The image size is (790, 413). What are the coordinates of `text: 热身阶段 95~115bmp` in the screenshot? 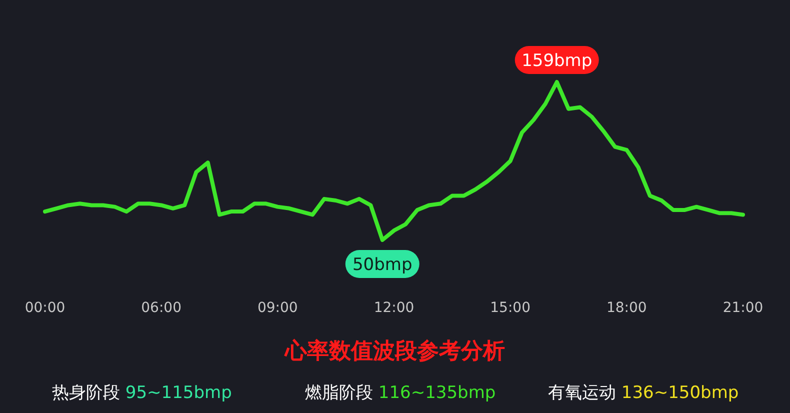 It's located at (142, 393).